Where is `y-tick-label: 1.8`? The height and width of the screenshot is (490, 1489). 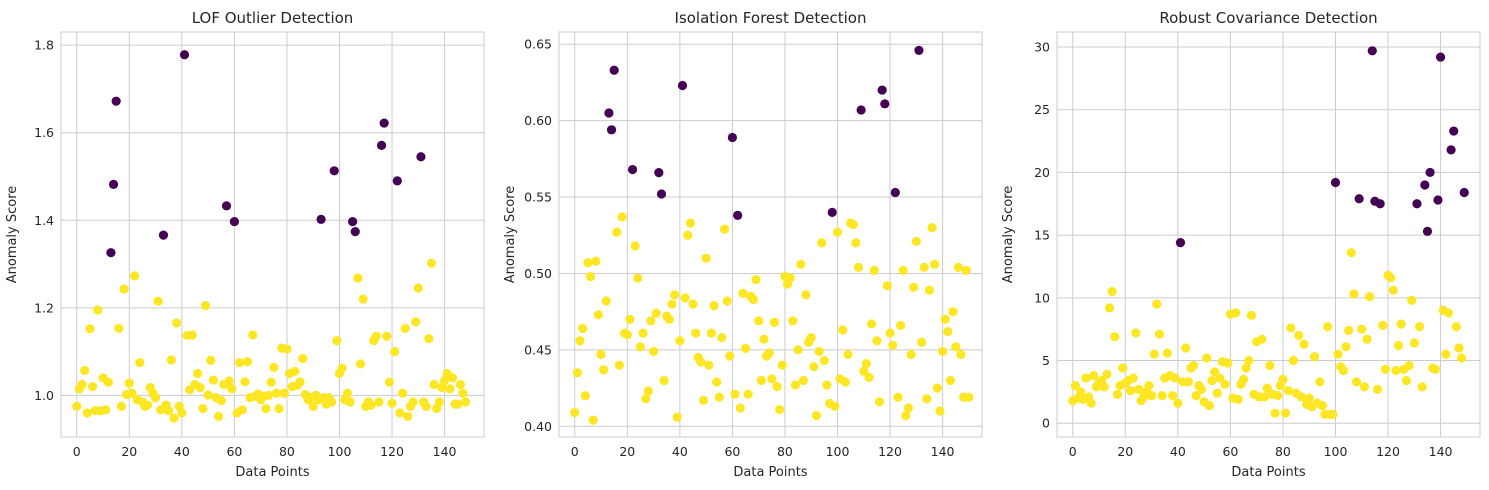 y-tick-label: 1.8 is located at coordinates (44, 45).